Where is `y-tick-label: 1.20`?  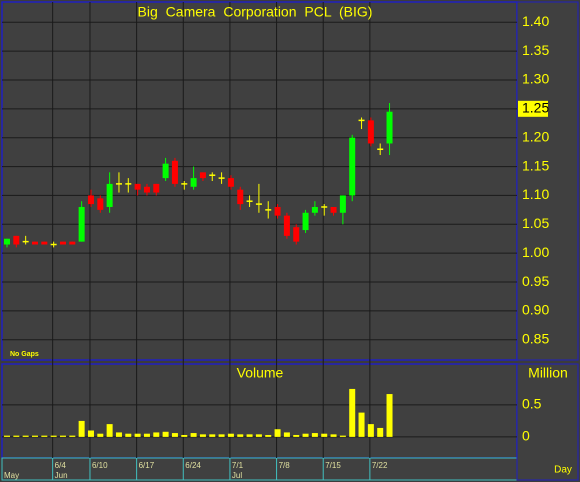 y-tick-label: 1.20 is located at coordinates (535, 136).